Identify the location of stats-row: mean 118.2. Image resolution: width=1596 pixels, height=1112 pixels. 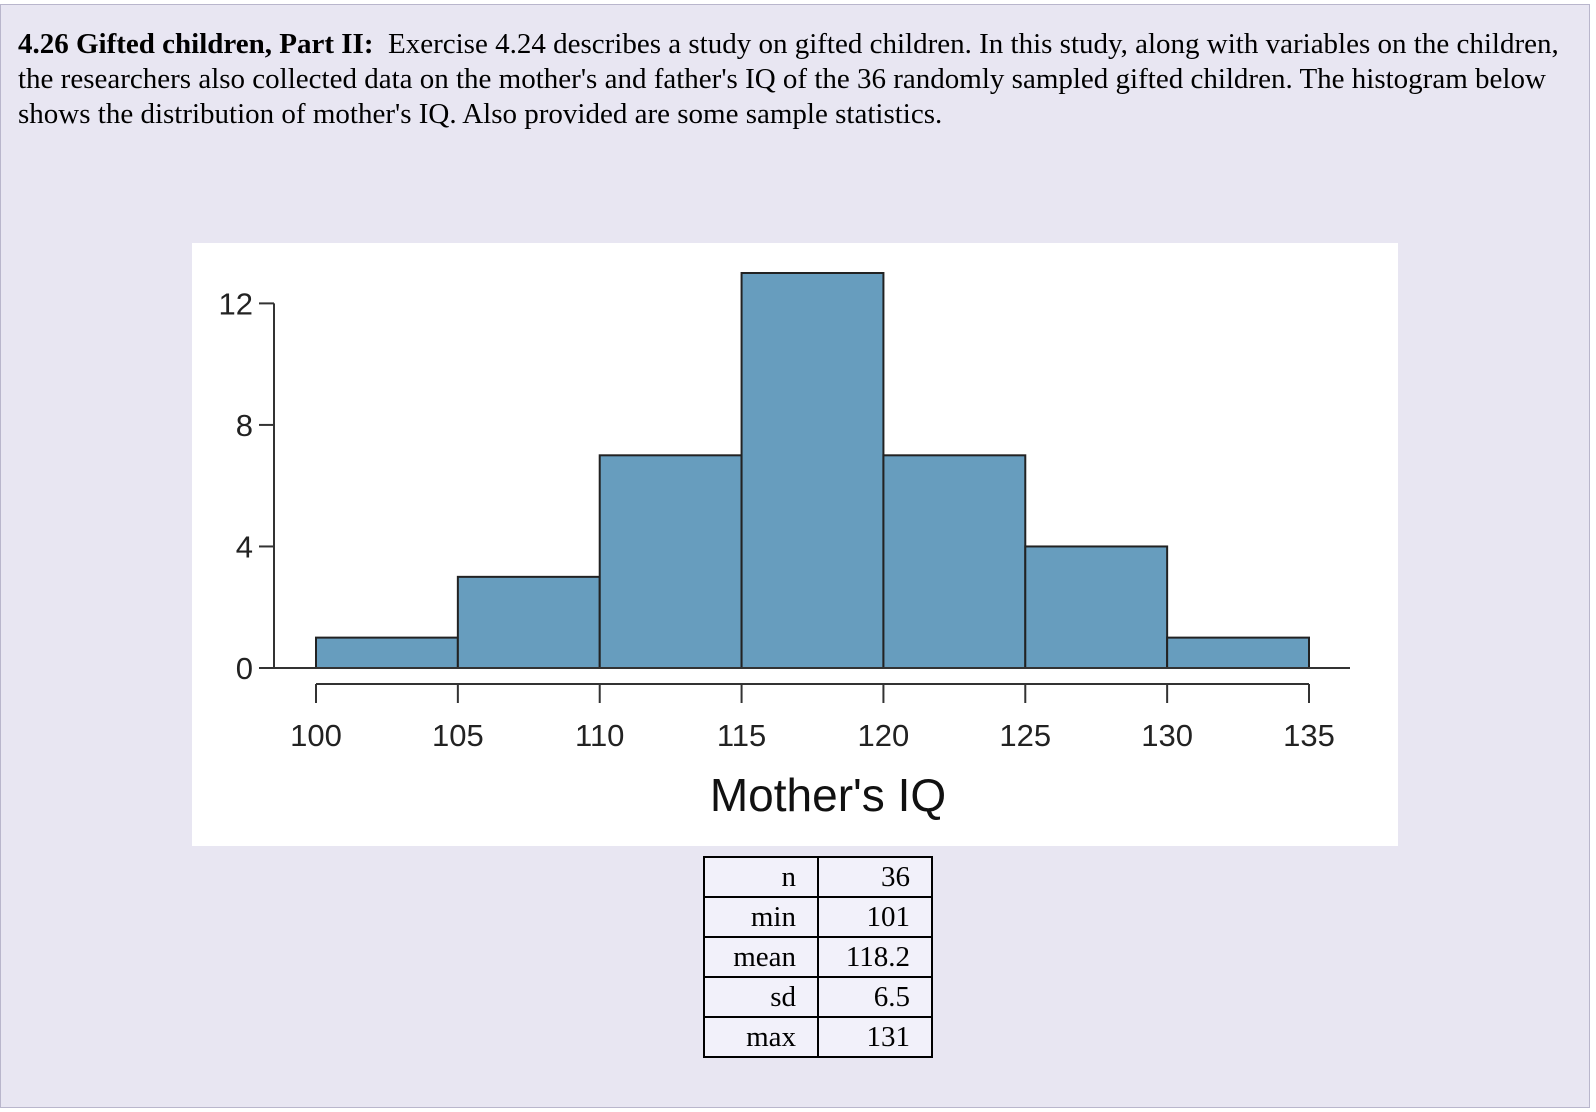
(818, 957).